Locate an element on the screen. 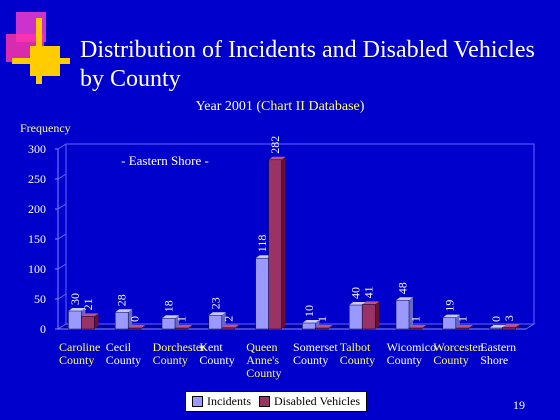 The width and height of the screenshot is (560, 420). data-label: 3 is located at coordinates (509, 318).